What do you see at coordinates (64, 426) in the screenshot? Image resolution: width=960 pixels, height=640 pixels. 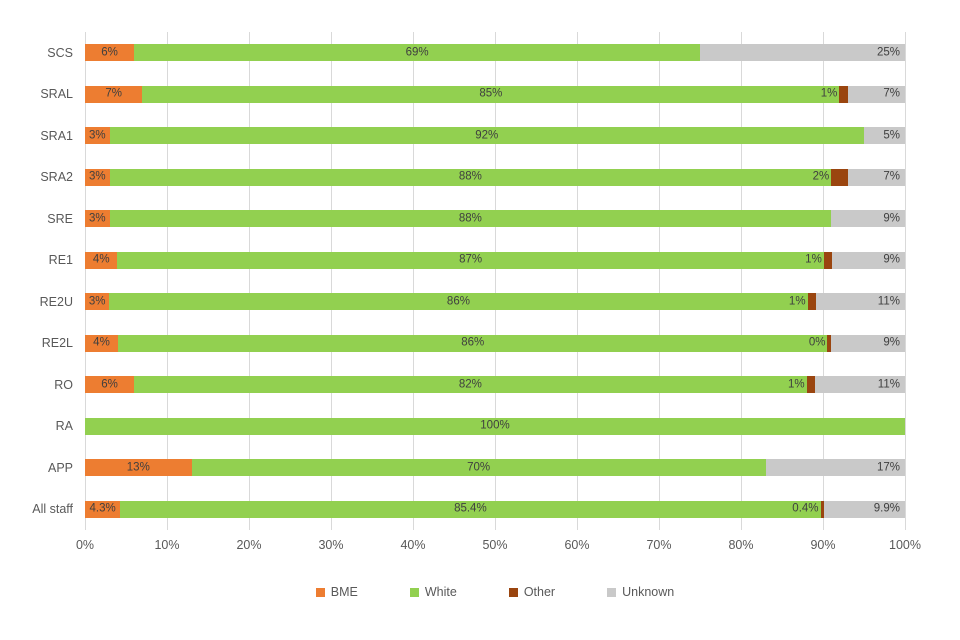 I see `category-label: RA` at bounding box center [64, 426].